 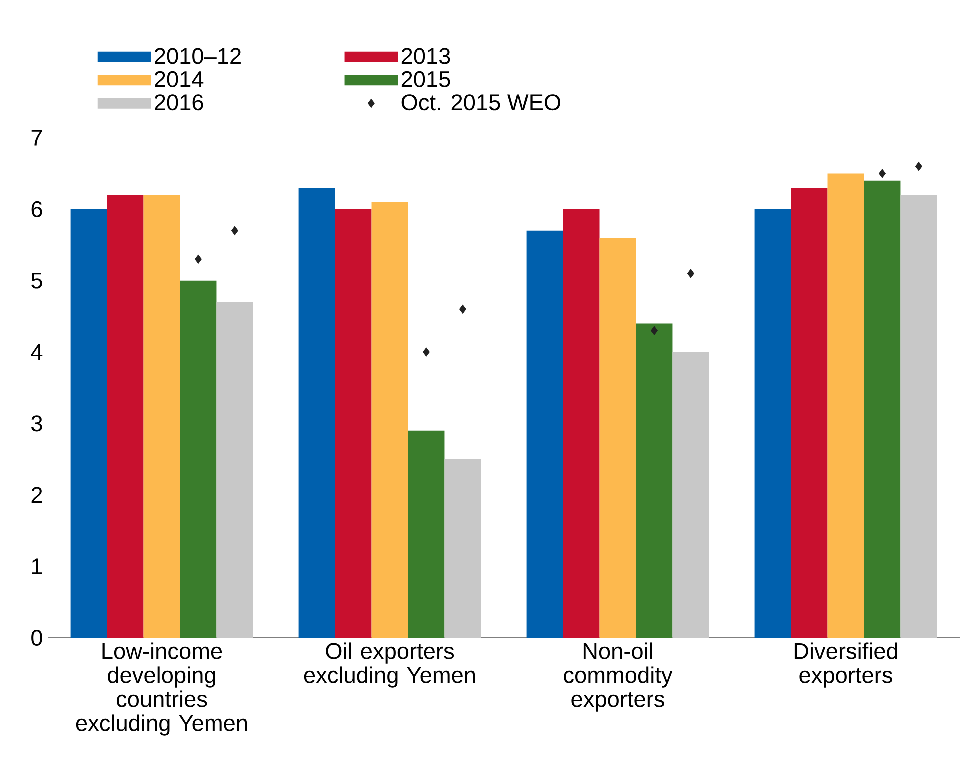 What do you see at coordinates (37, 566) in the screenshot?
I see `y-tick-label: 1` at bounding box center [37, 566].